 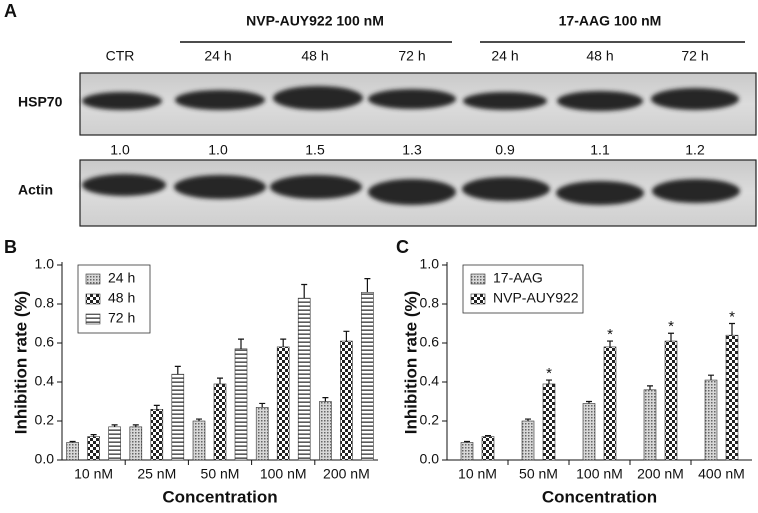 I want to click on panel-label: A, so click(x=10, y=11).